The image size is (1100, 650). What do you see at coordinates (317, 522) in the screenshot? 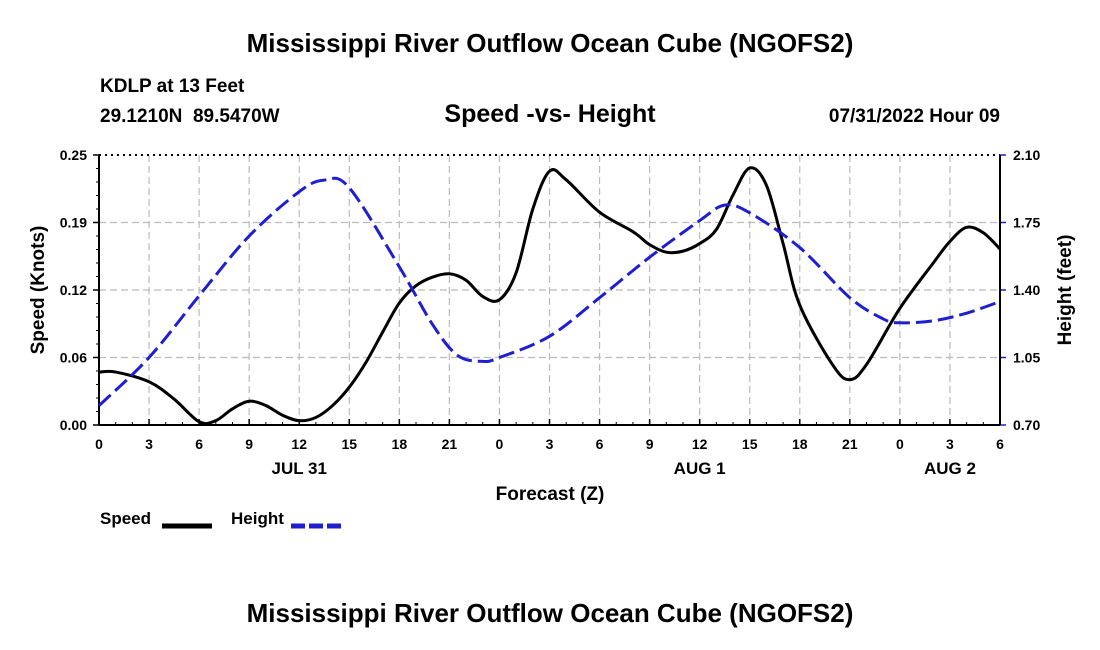
I see `legend-height-swatch` at bounding box center [317, 522].